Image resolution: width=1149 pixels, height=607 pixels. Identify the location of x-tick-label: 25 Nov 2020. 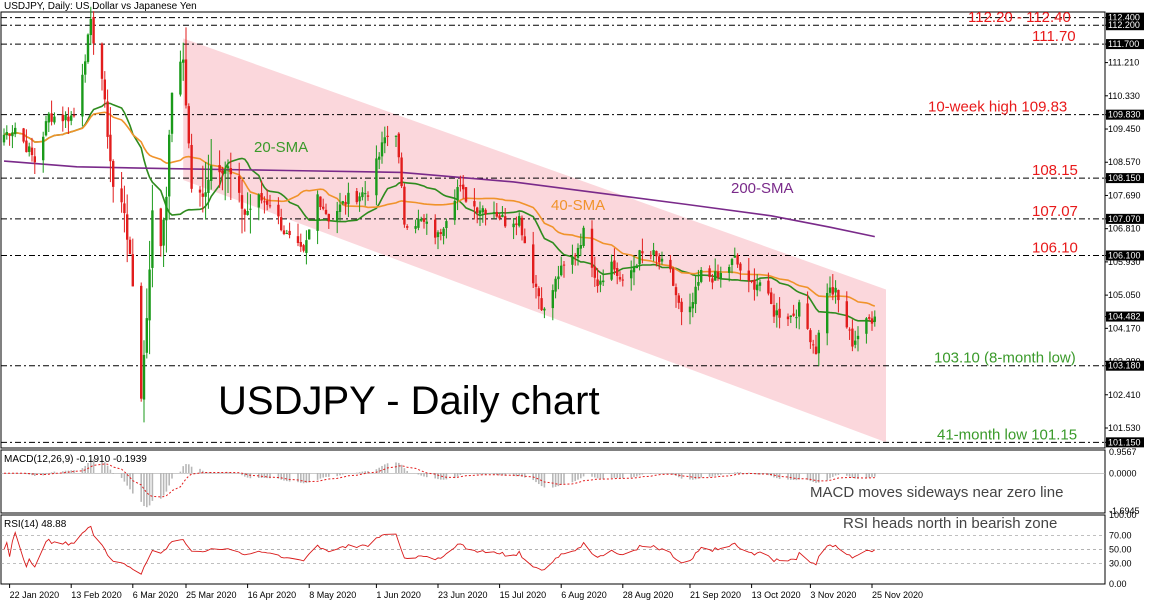
(897, 595).